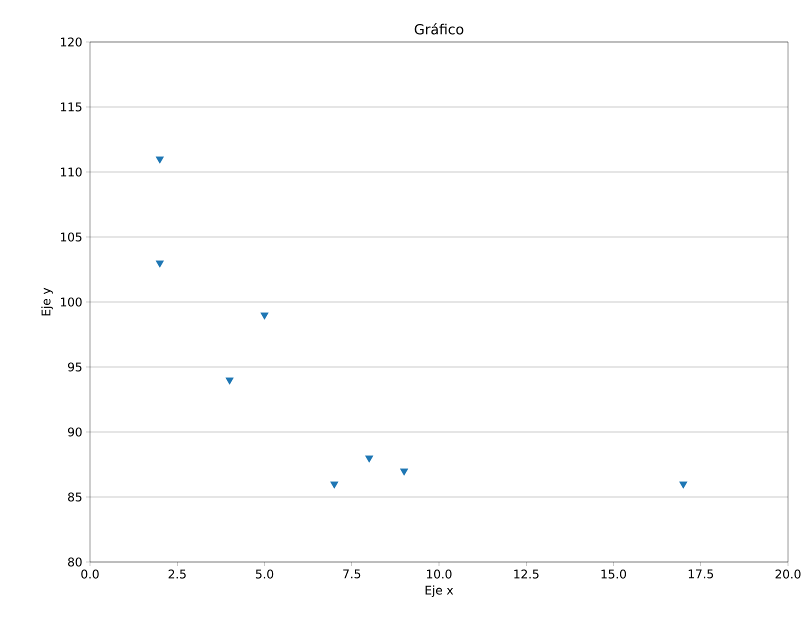 This screenshot has width=809, height=627. Describe the element at coordinates (71, 107) in the screenshot. I see `y-tick-label: 115` at that location.